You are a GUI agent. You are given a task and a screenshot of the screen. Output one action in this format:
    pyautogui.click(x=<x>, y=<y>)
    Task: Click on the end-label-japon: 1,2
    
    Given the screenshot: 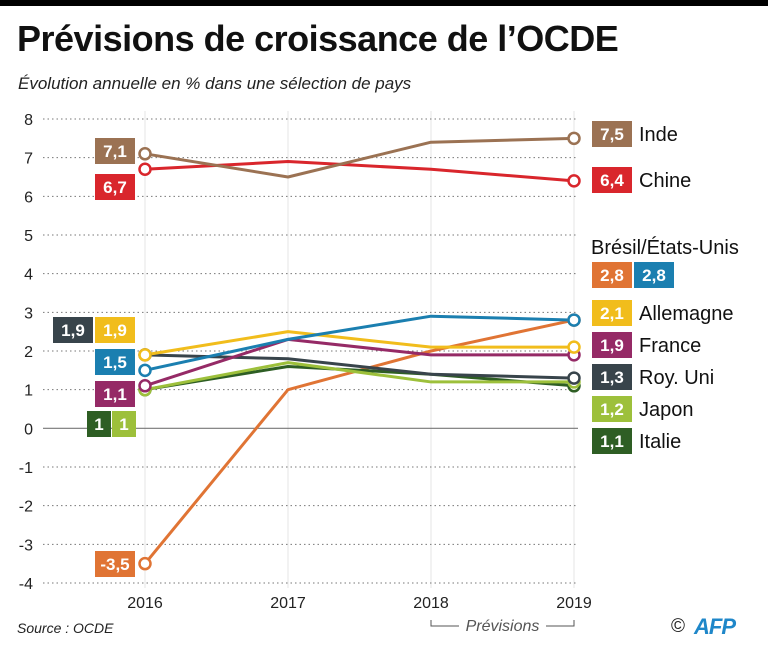 What is the action you would take?
    pyautogui.click(x=612, y=409)
    